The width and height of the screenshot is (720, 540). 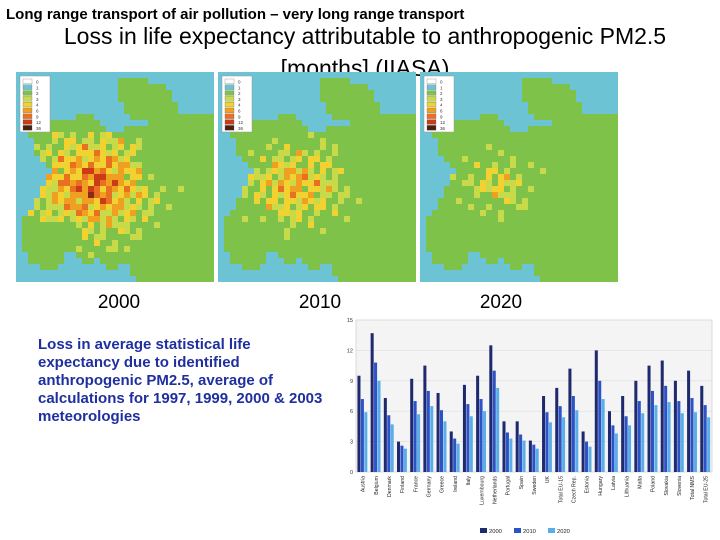 I want to click on bar-2000-france, so click(x=412, y=425).